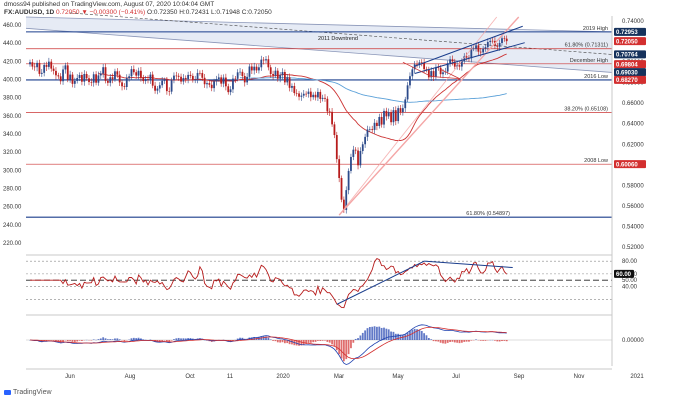 The width and height of the screenshot is (680, 400). I want to click on right-axis-tick: 0.52000, so click(633, 248).